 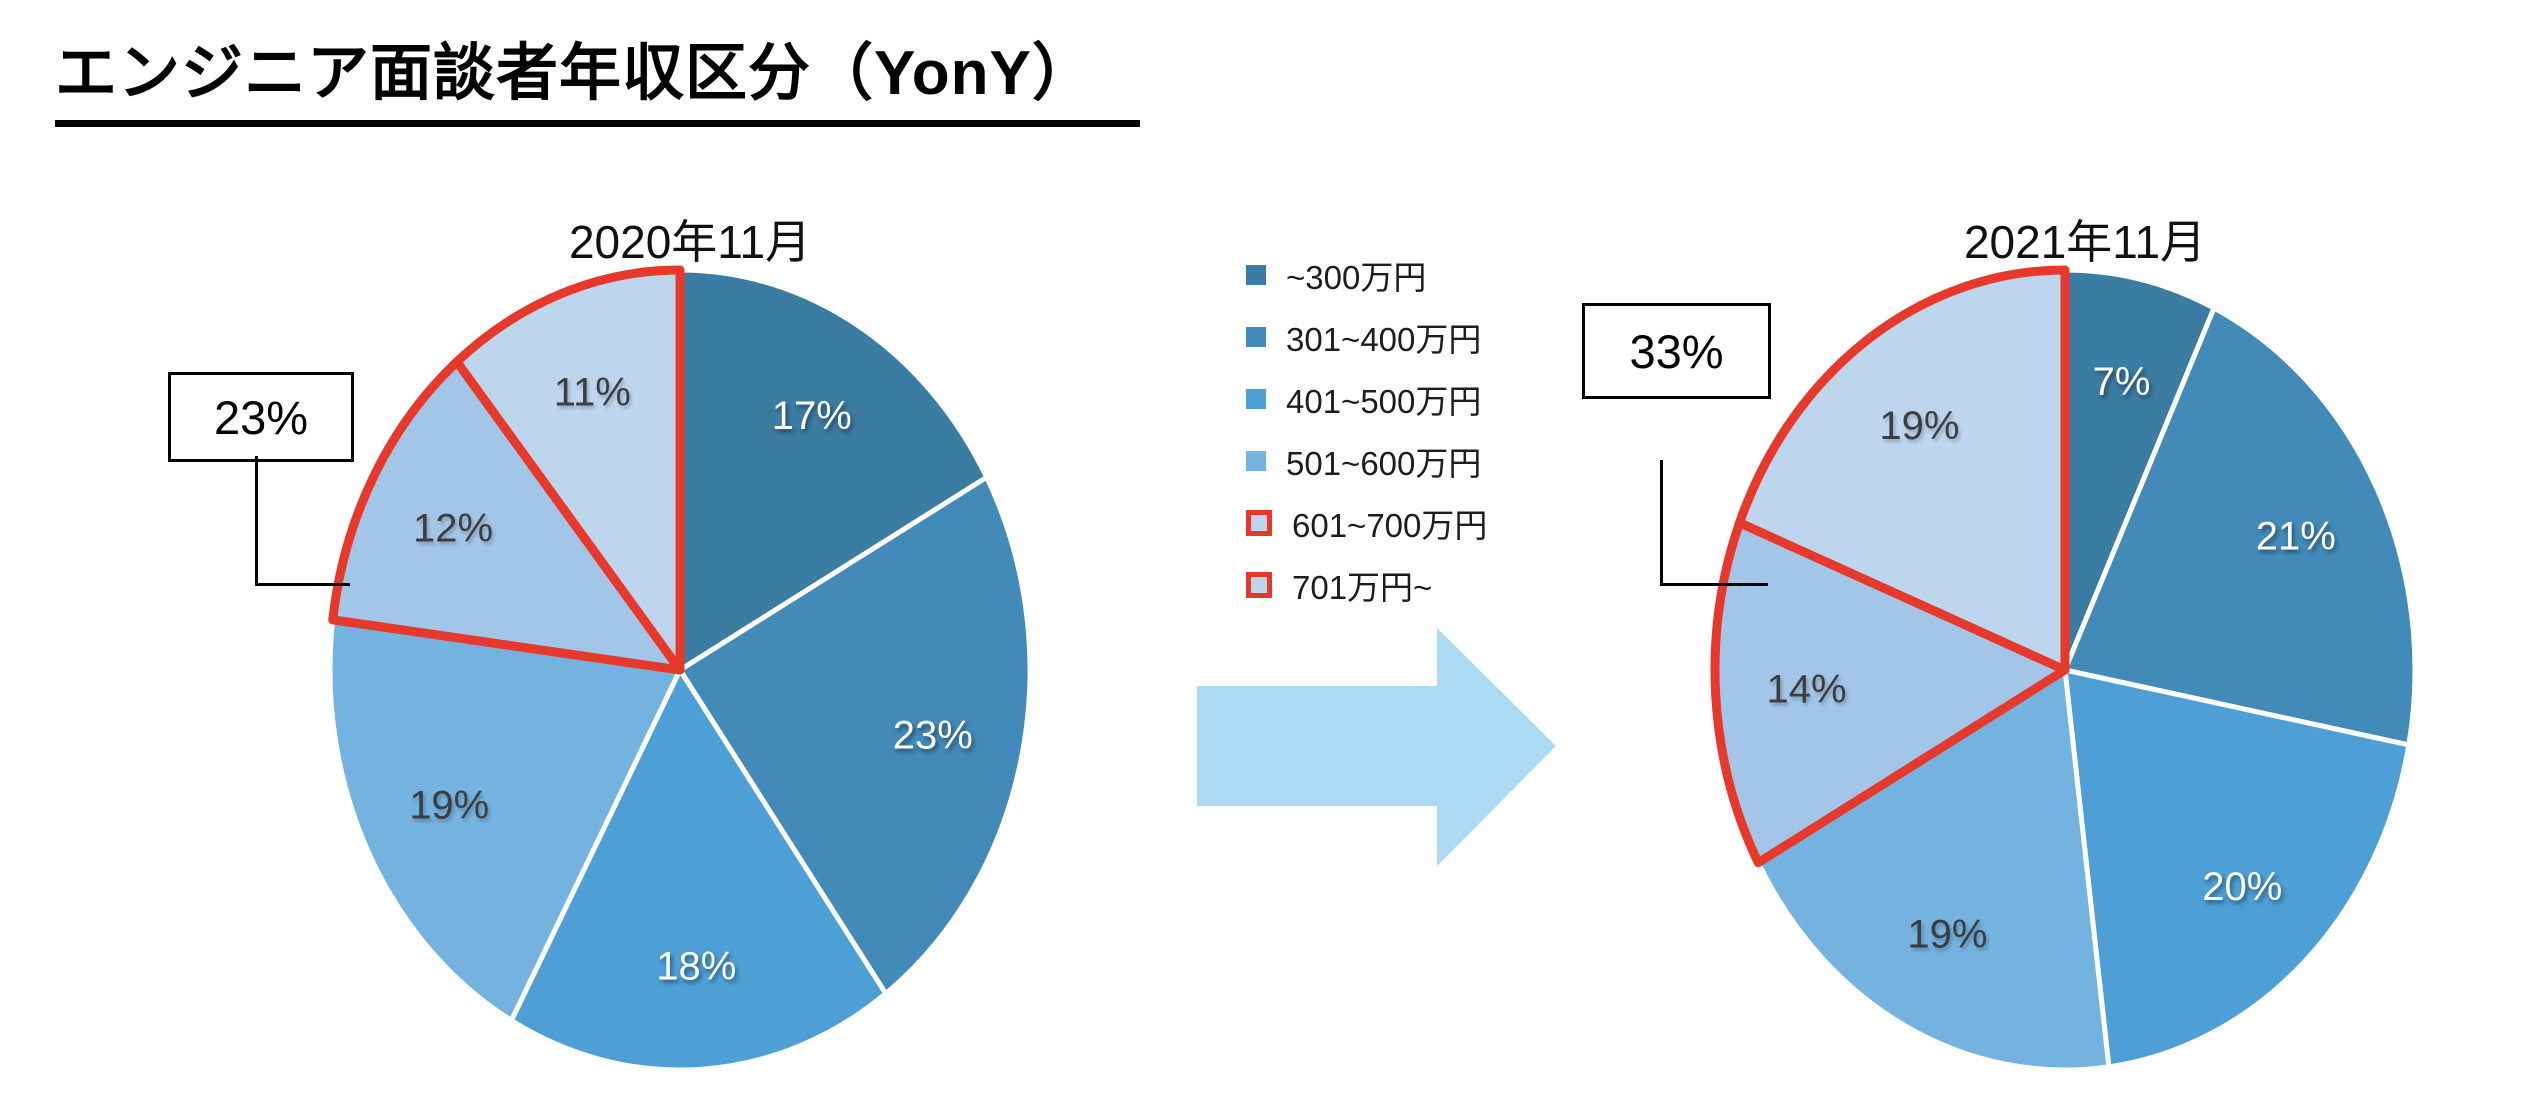 I want to click on legend-item: 701万円~, so click(x=1366, y=585).